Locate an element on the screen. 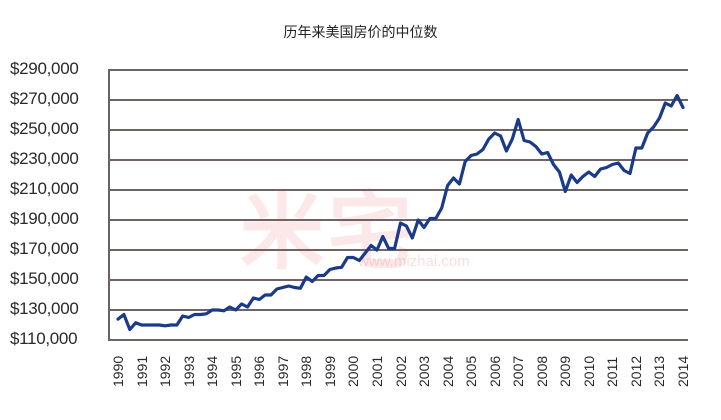 The image size is (721, 420). y-tick-label: $190,000 is located at coordinates (44, 218).